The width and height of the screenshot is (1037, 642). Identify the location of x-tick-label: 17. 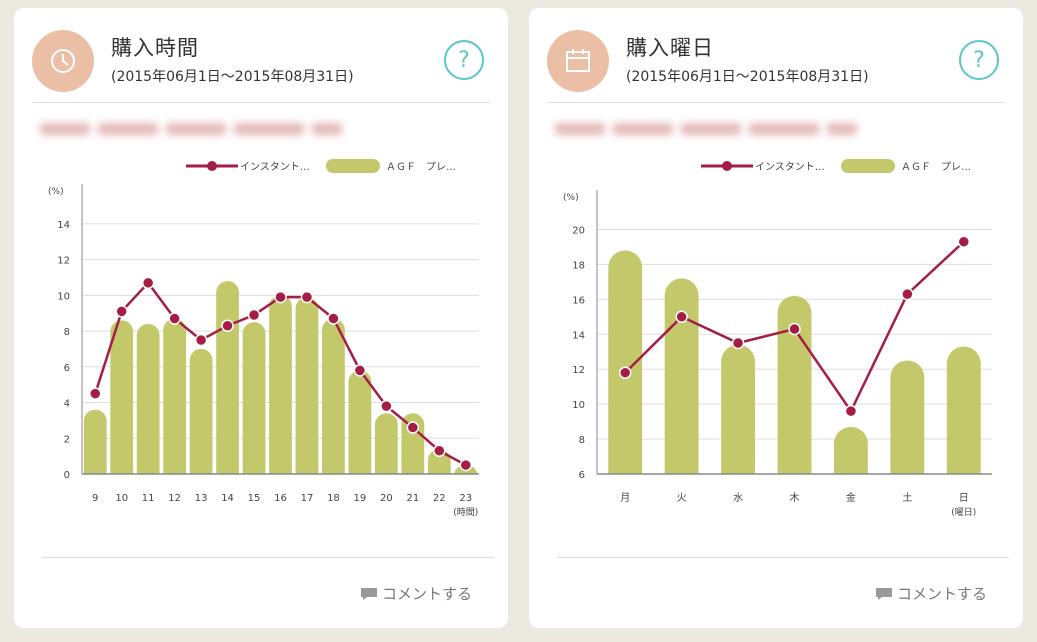
(307, 498).